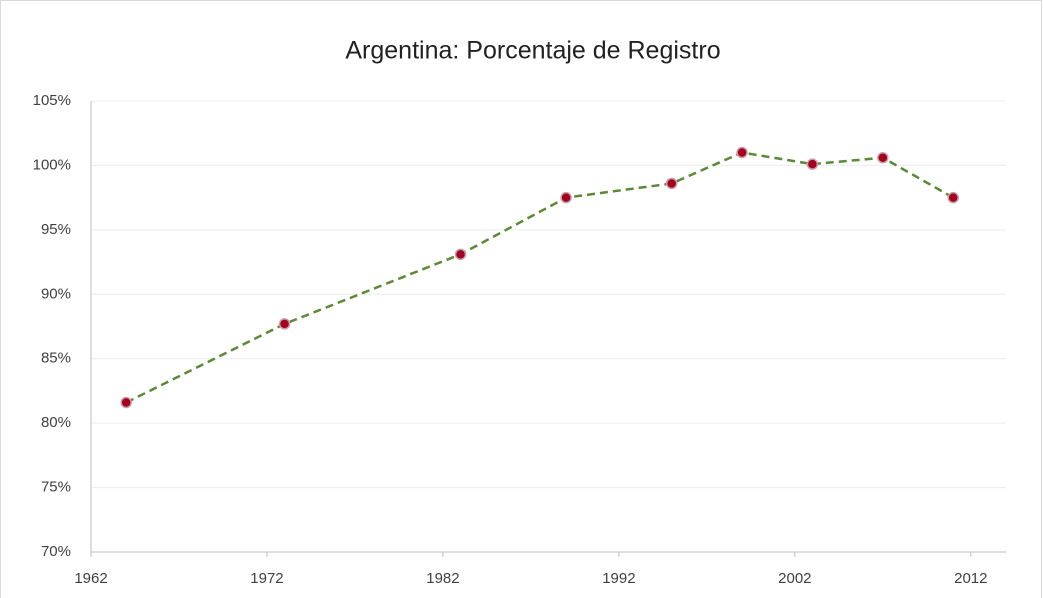  I want to click on x-tick-label: 2012, so click(970, 578).